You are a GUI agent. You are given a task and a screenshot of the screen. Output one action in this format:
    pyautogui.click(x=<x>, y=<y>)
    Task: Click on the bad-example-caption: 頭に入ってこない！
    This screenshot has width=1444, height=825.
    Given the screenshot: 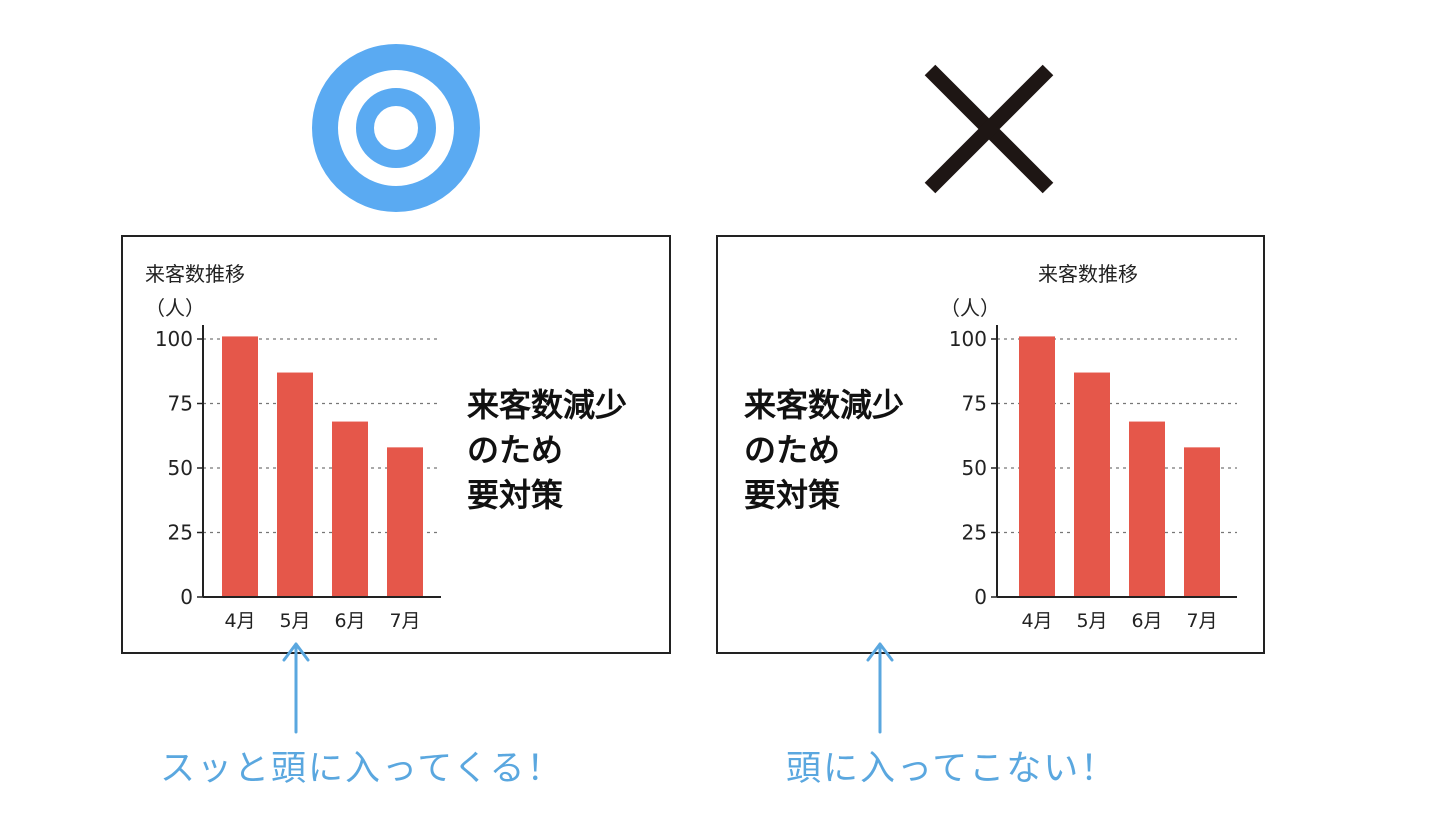 What is the action you would take?
    pyautogui.click(x=952, y=769)
    